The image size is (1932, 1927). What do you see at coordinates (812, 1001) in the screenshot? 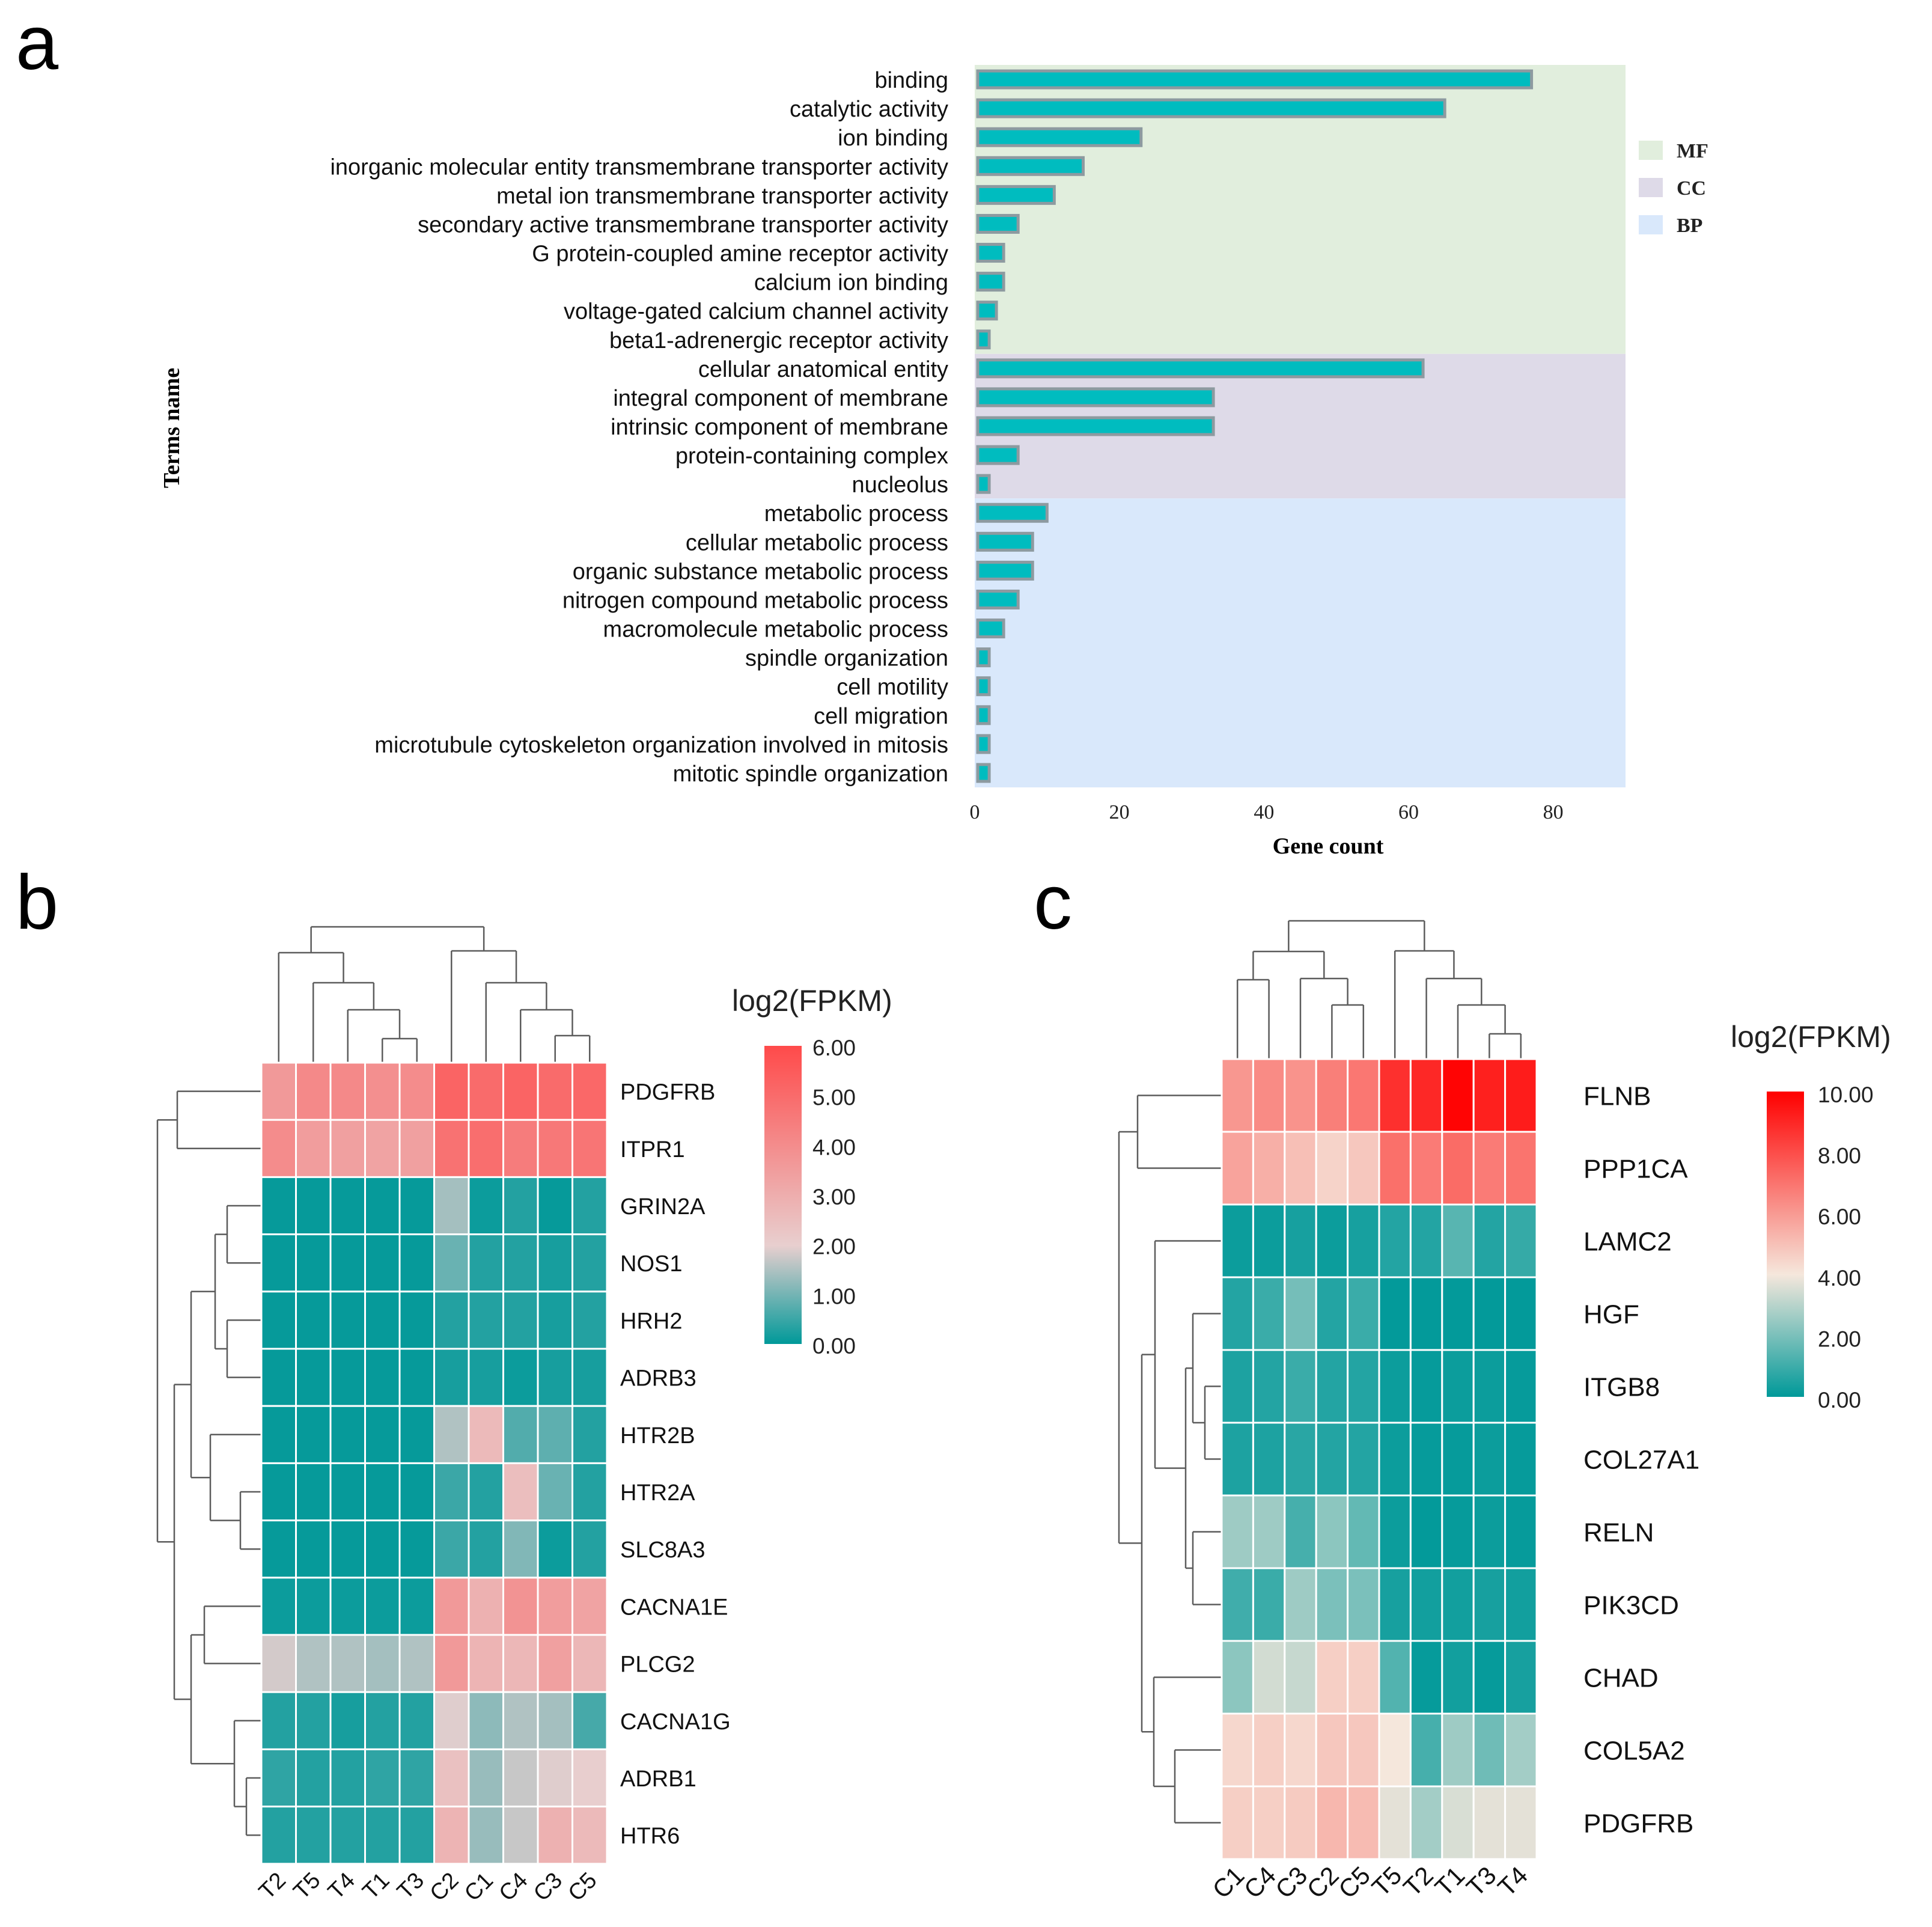
I see `legend-title: log2(FPKM)` at bounding box center [812, 1001].